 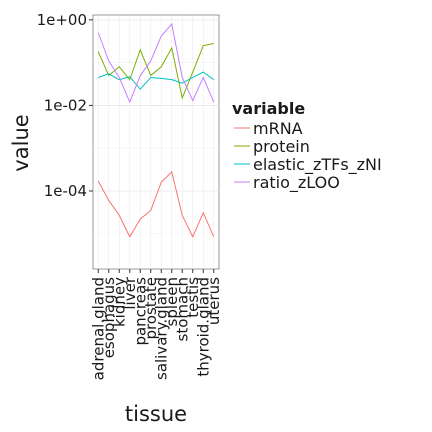 I want to click on legend-label: elastic_zTFs_zNI, so click(x=317, y=165).